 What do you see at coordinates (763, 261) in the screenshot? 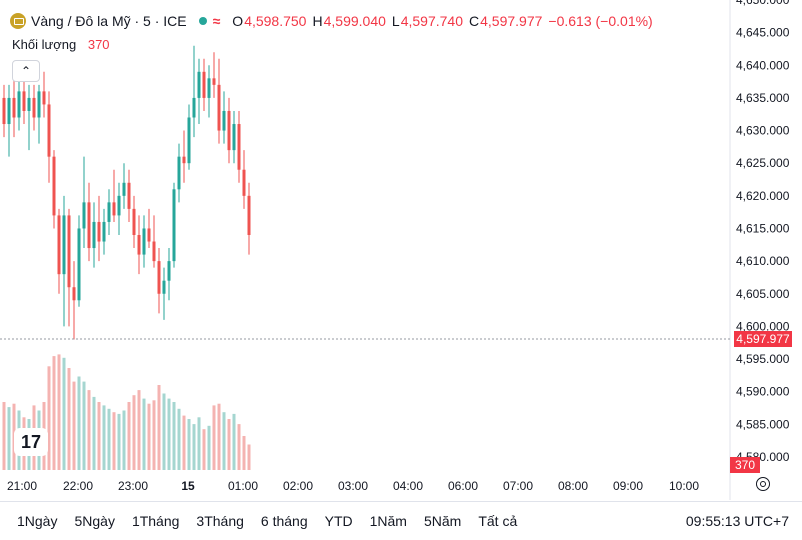
I see `y-tick-label: 4,610.000` at bounding box center [763, 261].